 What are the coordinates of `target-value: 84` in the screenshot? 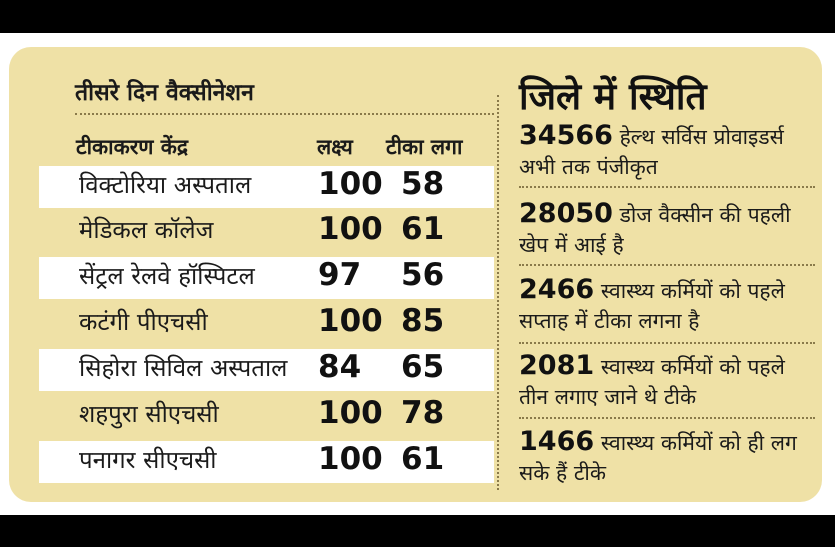 It's located at (340, 367).